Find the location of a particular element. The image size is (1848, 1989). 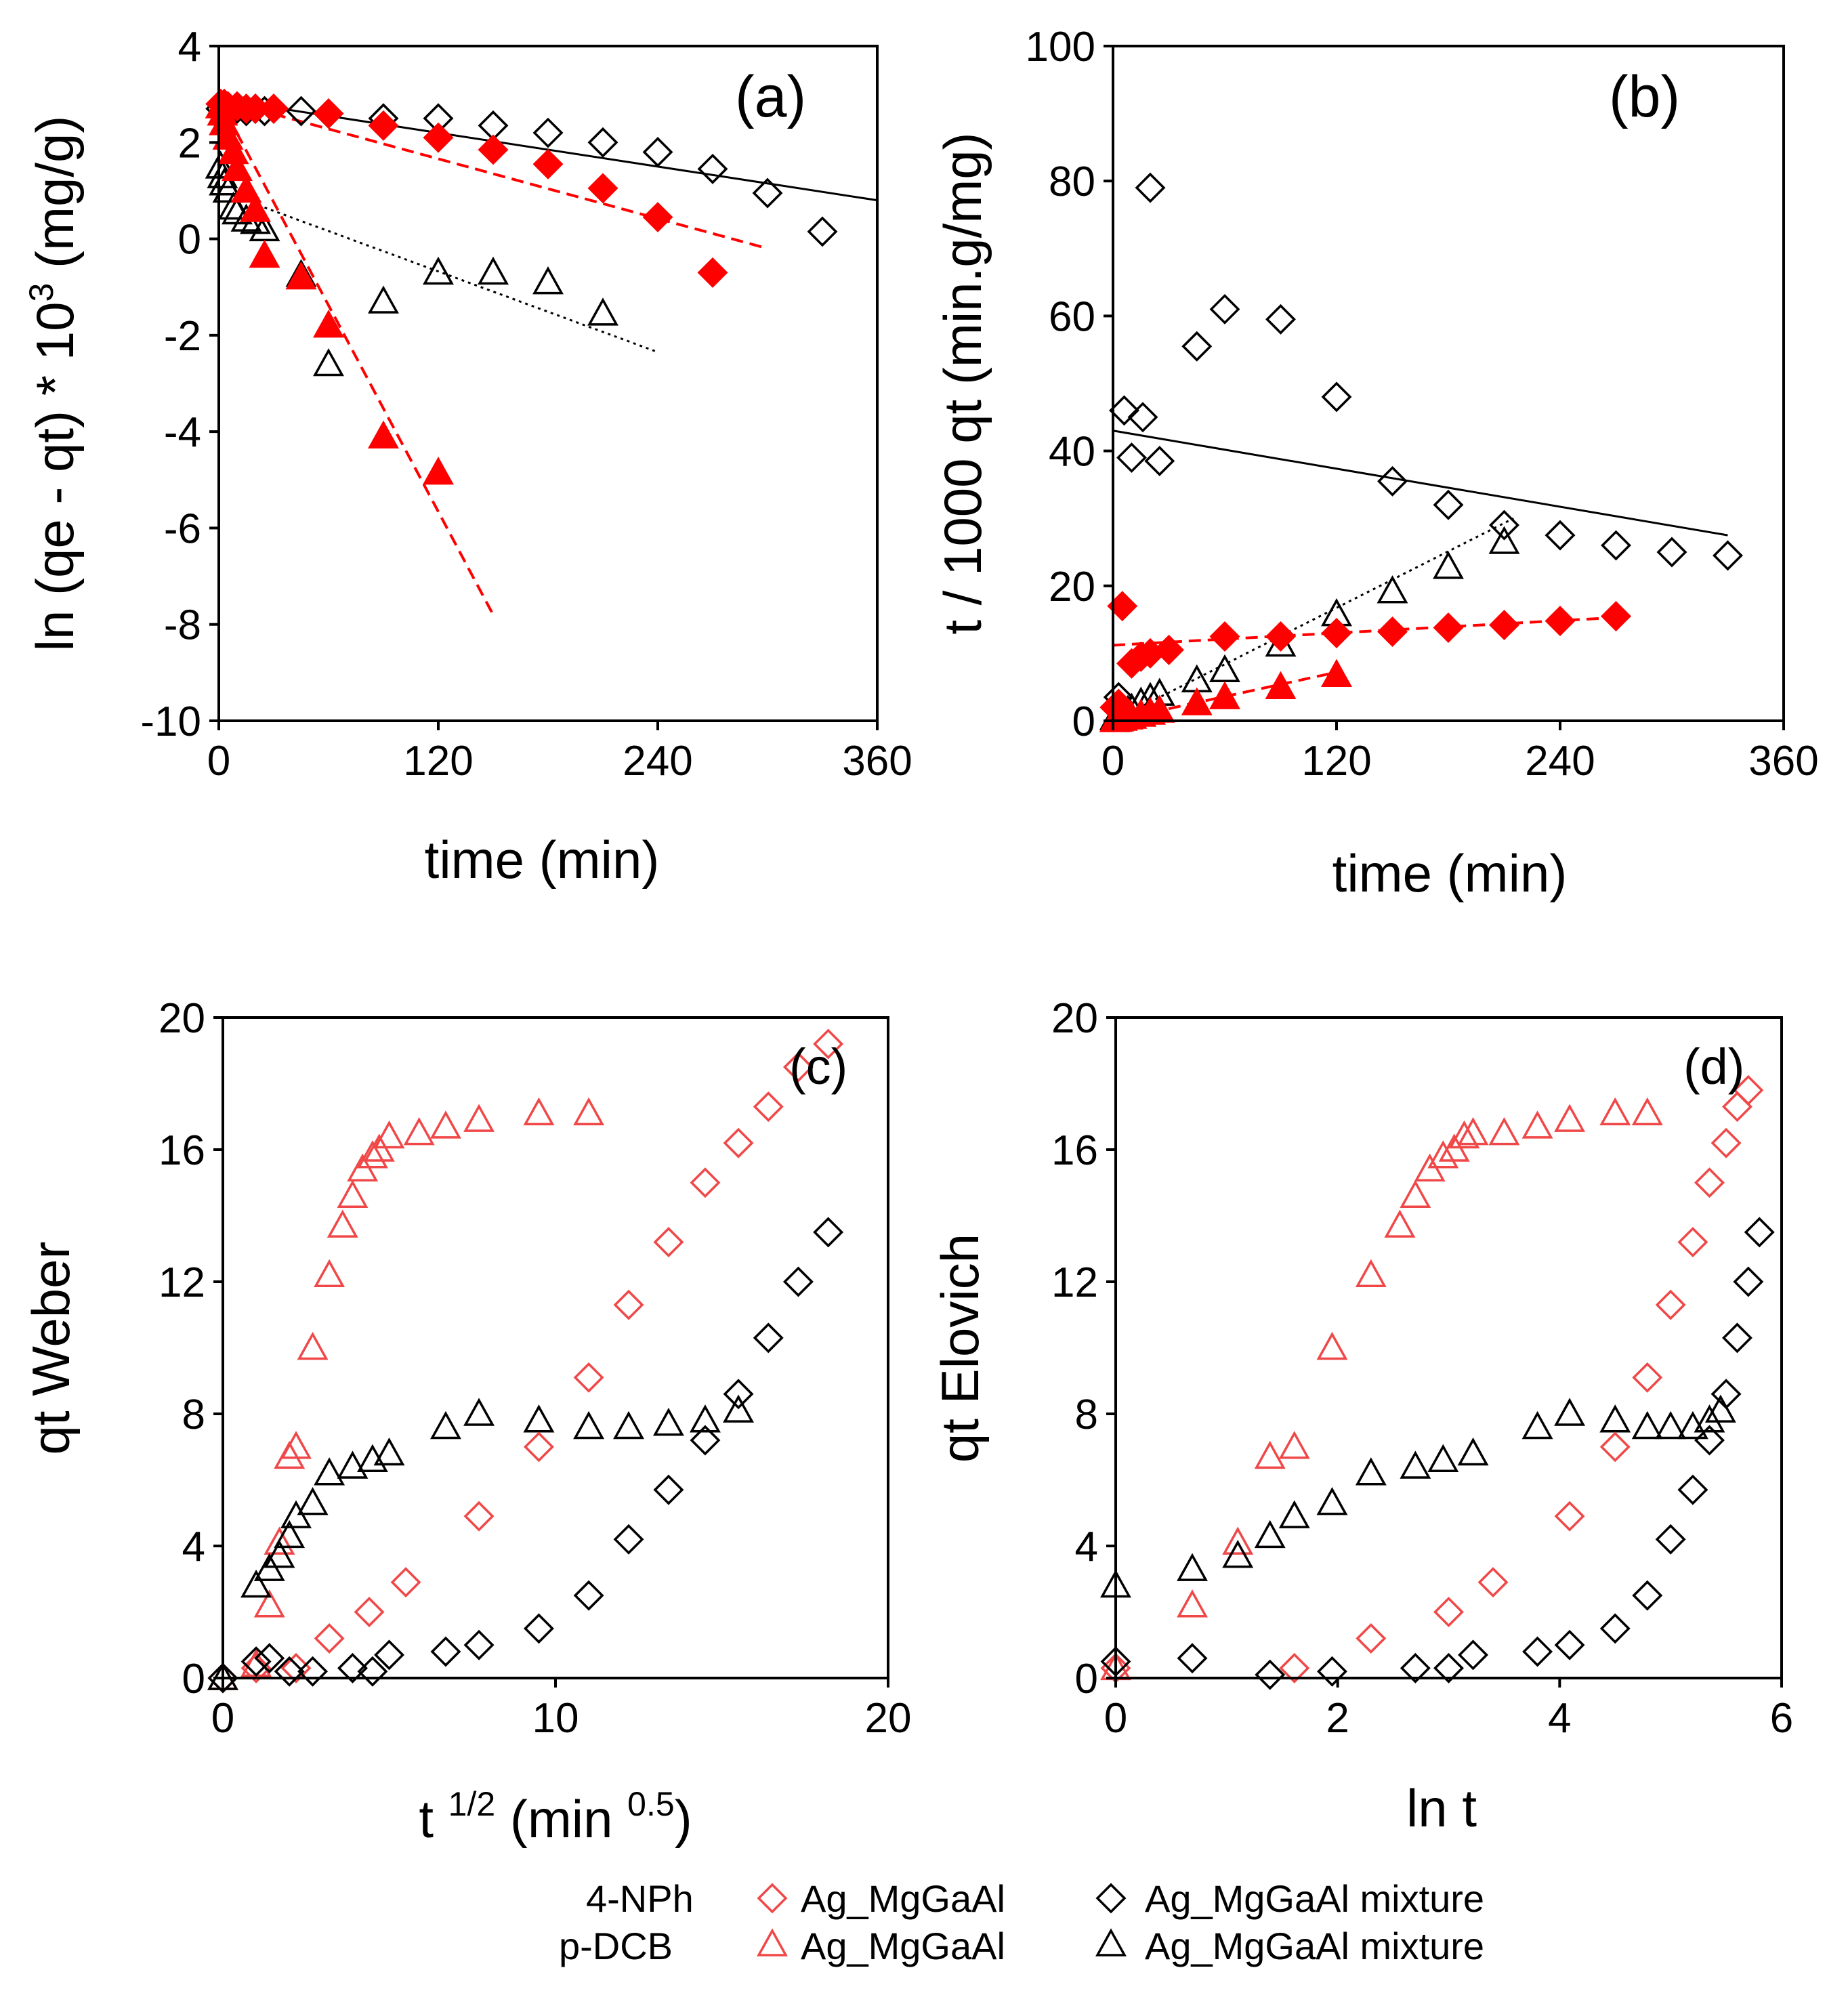

panel-c-x-axis-title-sup2: 0.5 is located at coordinates (651, 1804).